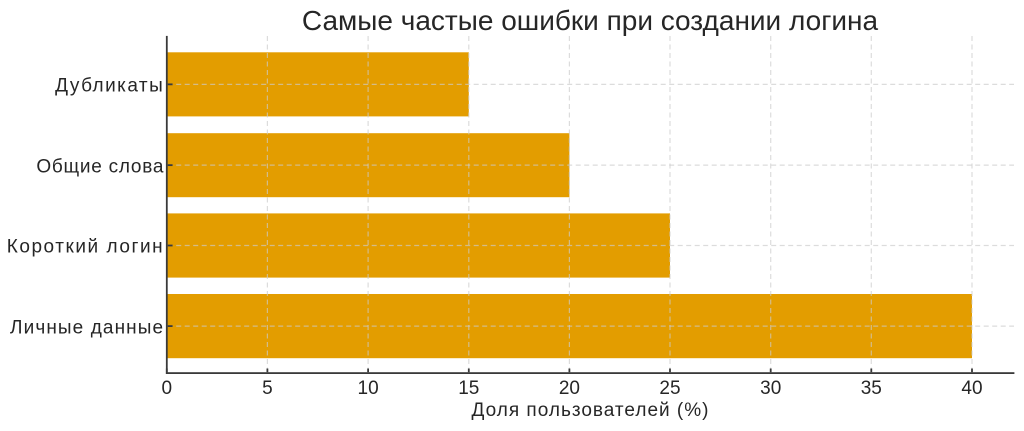 This screenshot has width=1024, height=431. What do you see at coordinates (100, 166) in the screenshot?
I see `svg-text: Общие слова` at bounding box center [100, 166].